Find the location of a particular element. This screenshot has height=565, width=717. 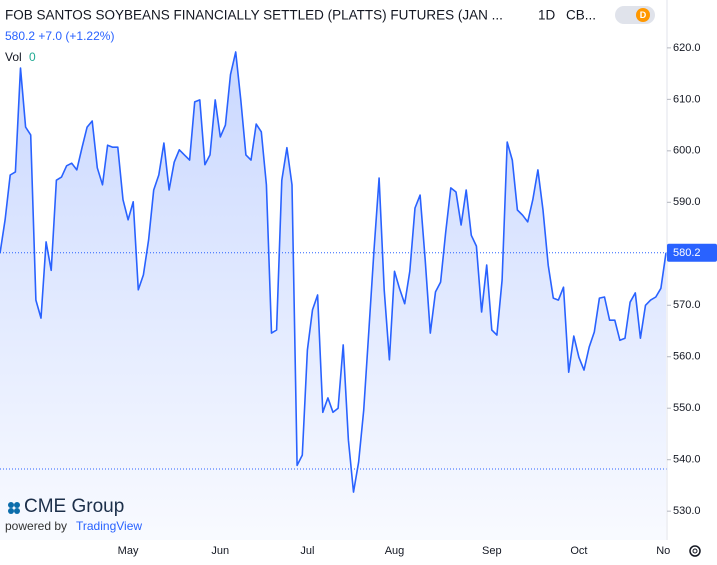

branding: CME Group powered by TradingView is located at coordinates (73, 514).